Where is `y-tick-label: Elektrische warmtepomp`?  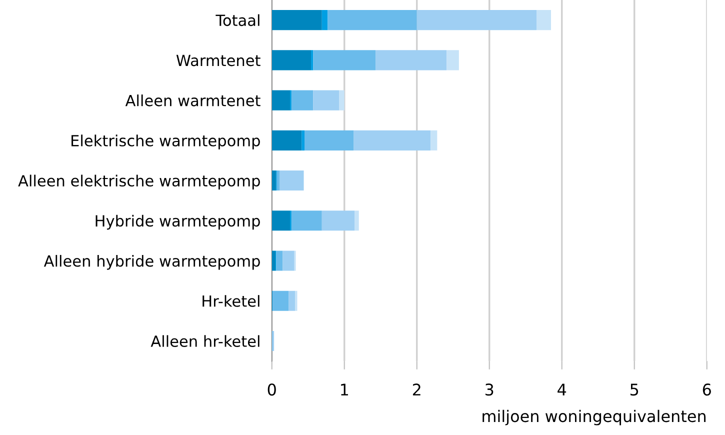
y-tick-label: Elektrische warmtepomp is located at coordinates (166, 142).